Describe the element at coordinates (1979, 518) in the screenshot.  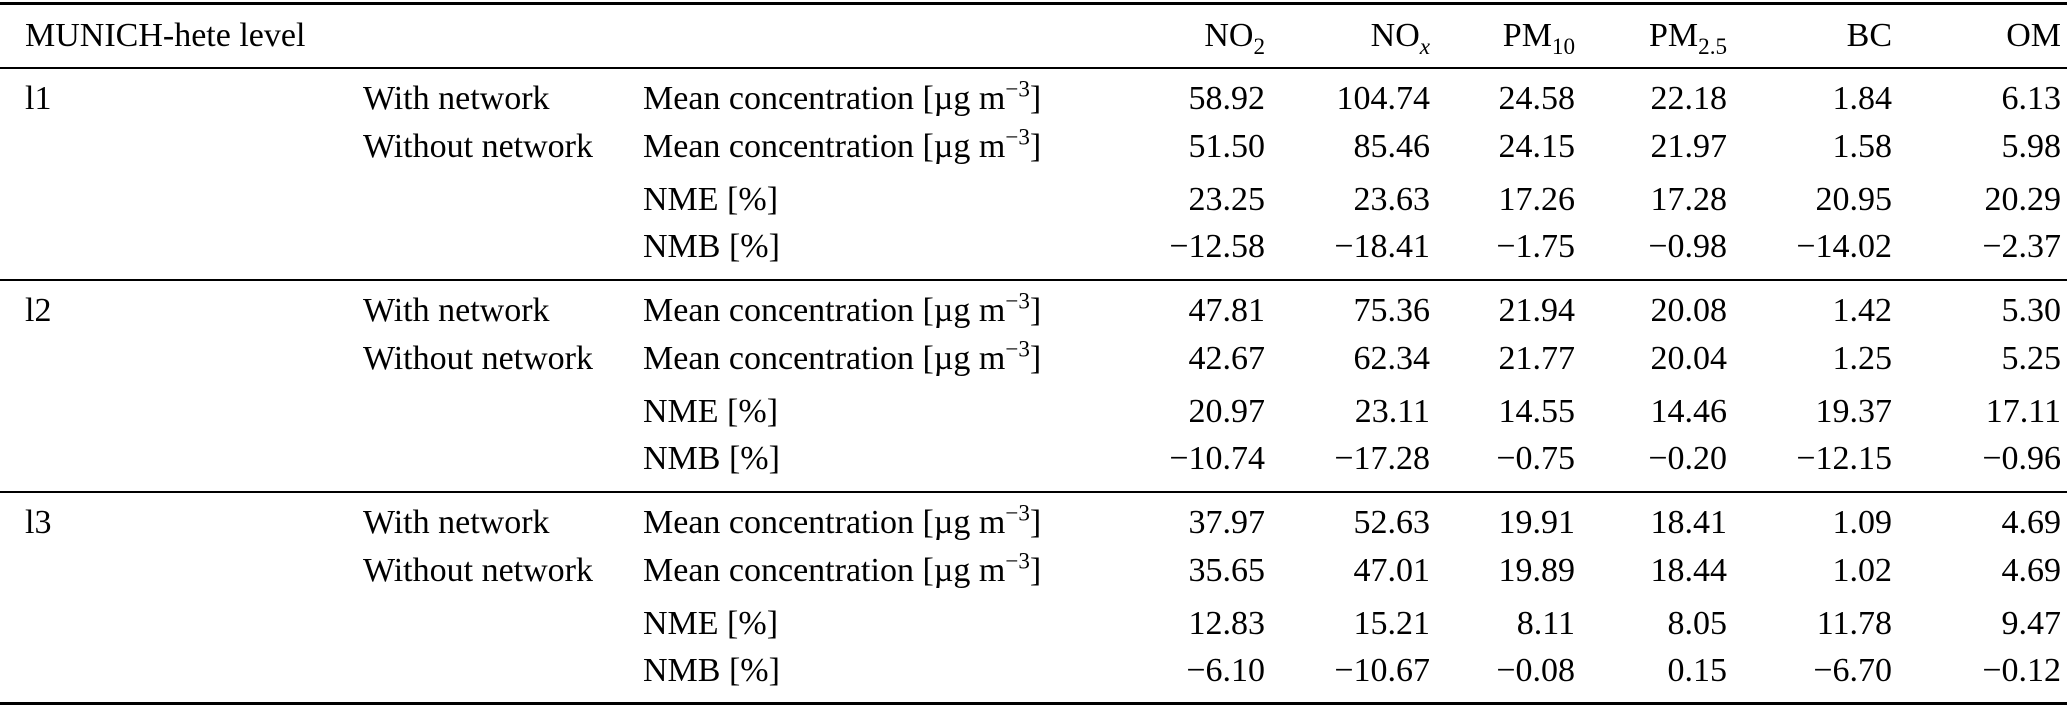
I see `value-cell: 4.69` at that location.